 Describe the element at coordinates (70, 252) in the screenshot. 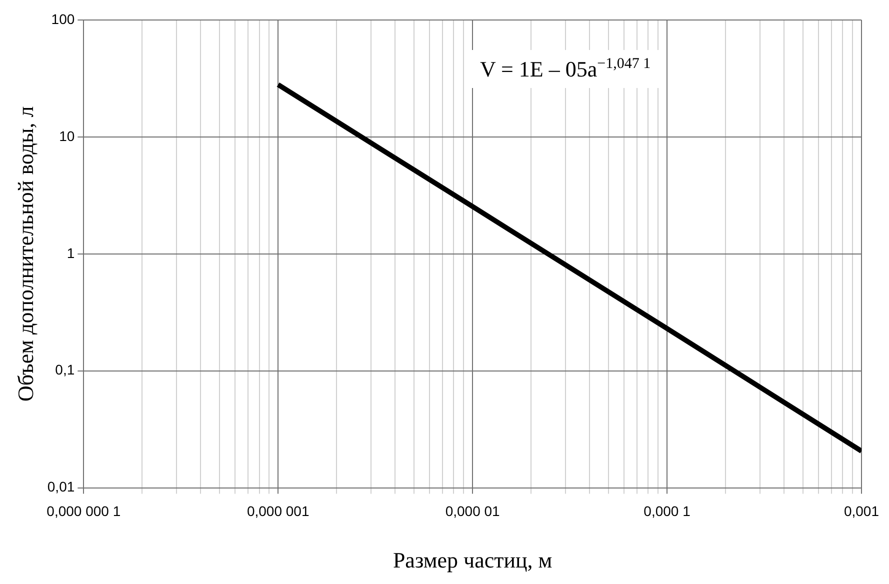

I see `y-tick-label: 1` at that location.